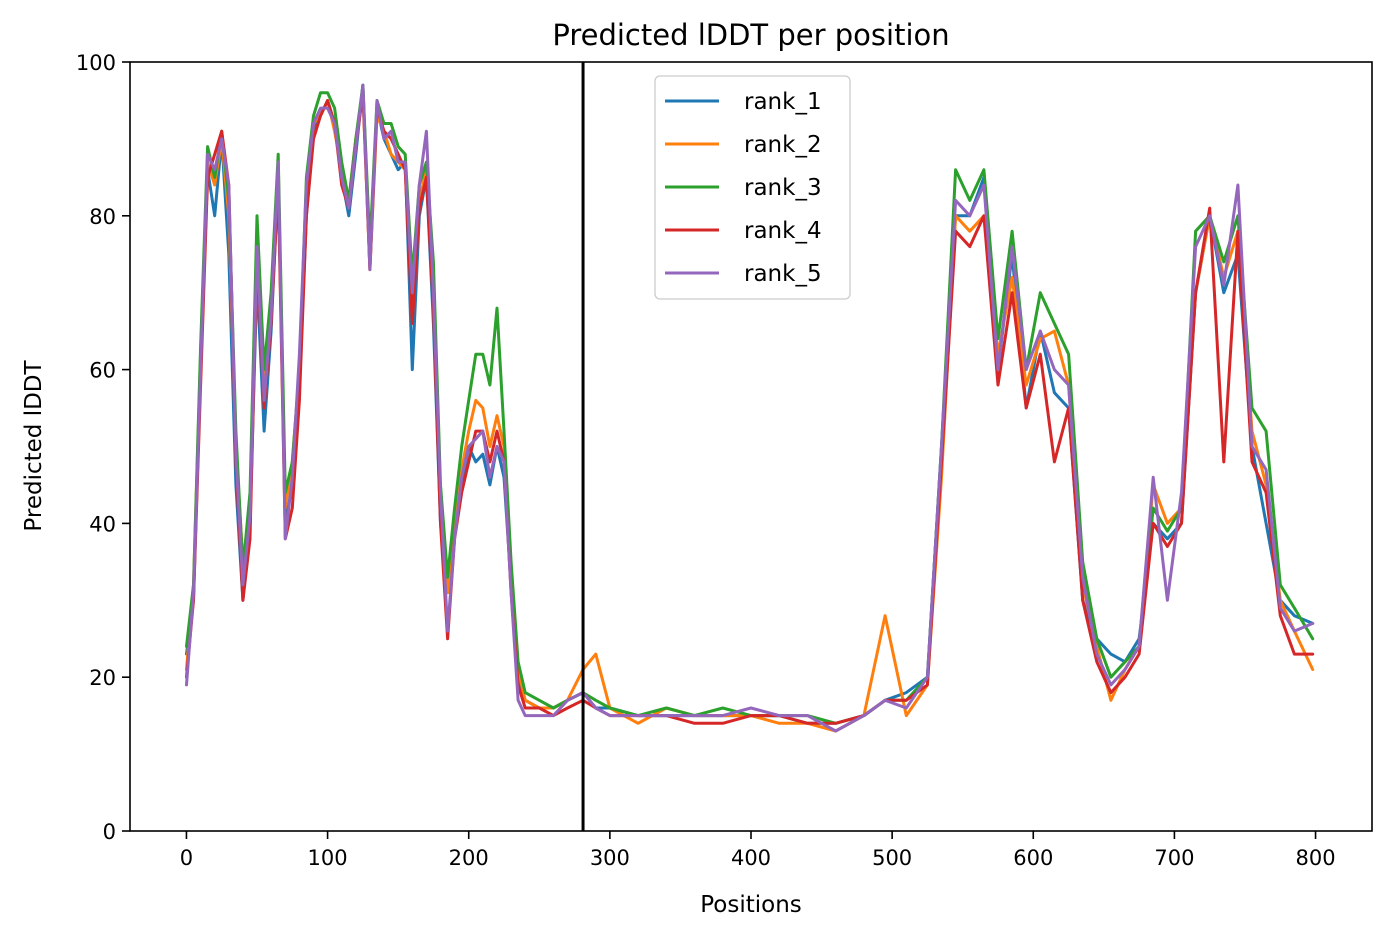 The height and width of the screenshot is (939, 1391). What do you see at coordinates (103, 447) in the screenshot?
I see `y-axis-ticks: 0 20 40 60 80 100` at bounding box center [103, 447].